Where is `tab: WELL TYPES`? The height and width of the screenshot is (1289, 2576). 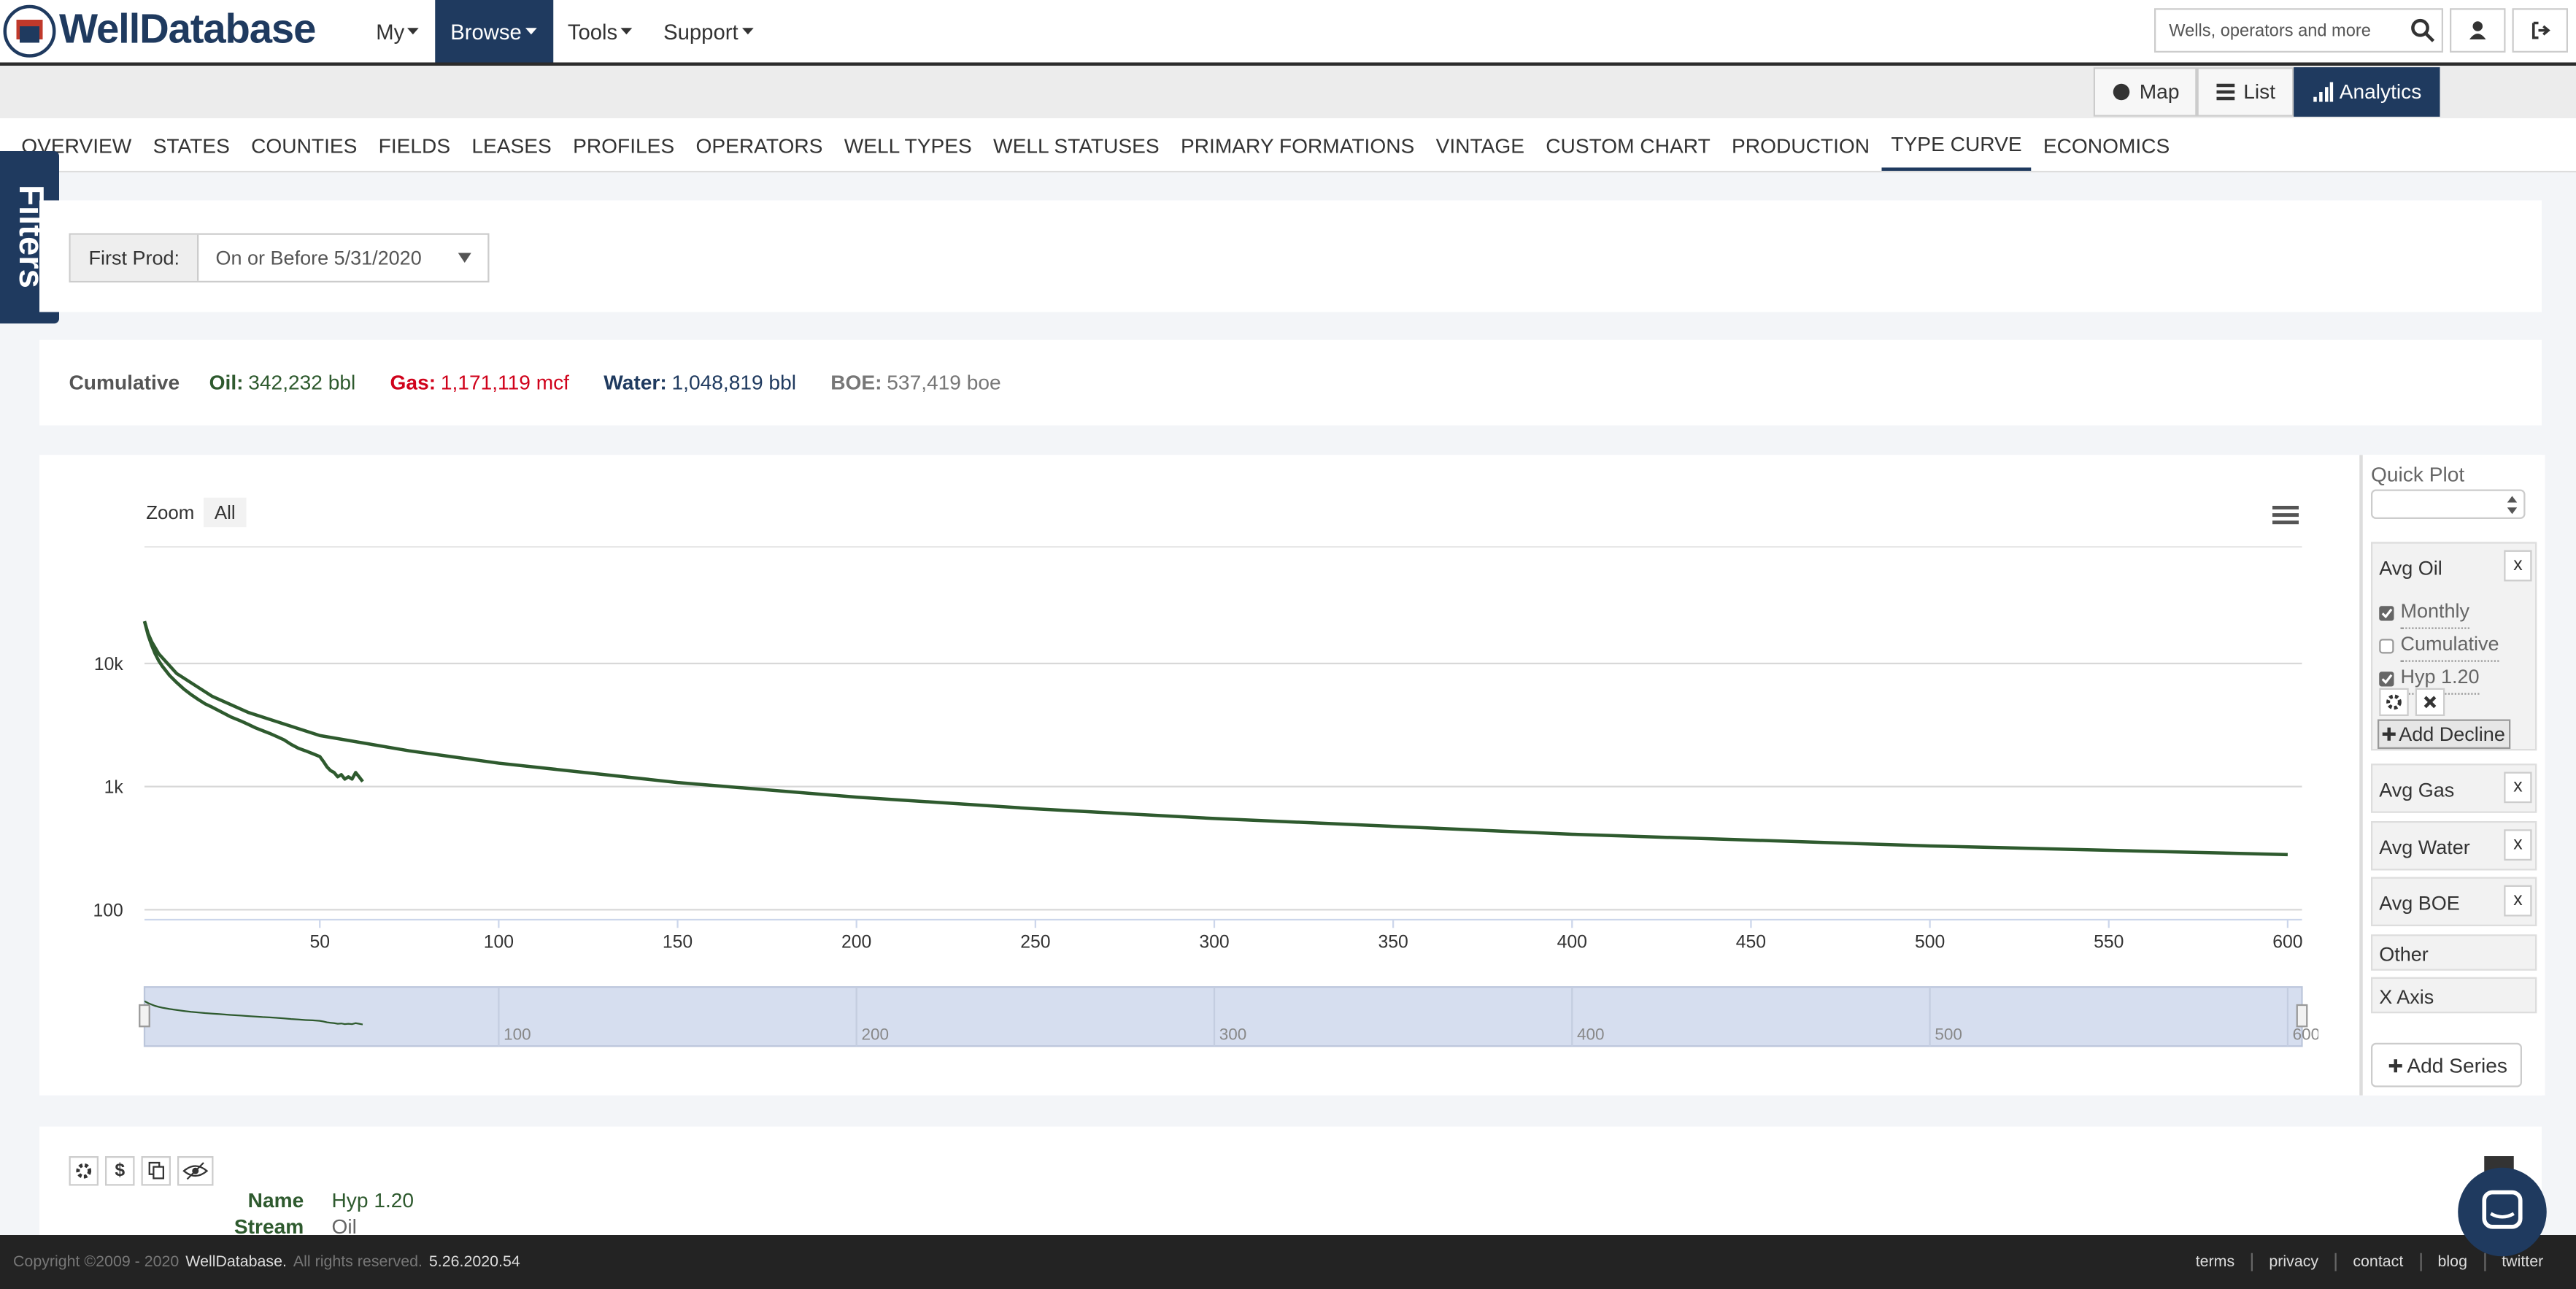 tab: WELL TYPES is located at coordinates (908, 146).